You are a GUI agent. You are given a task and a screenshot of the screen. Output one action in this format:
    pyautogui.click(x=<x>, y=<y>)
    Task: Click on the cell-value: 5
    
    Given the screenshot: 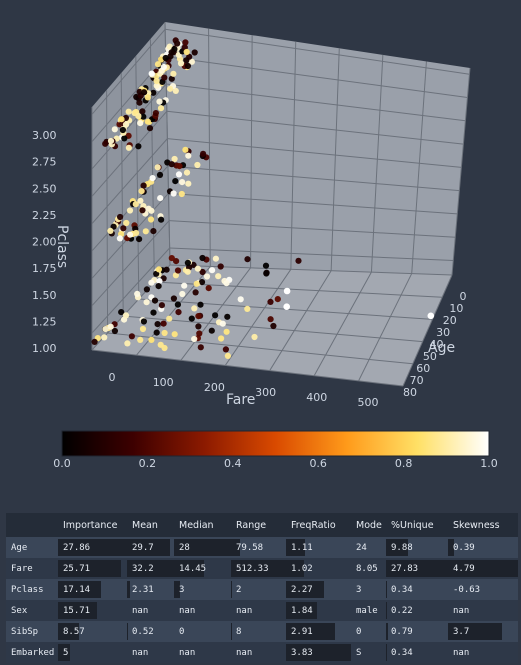 What is the action you would take?
    pyautogui.click(x=66, y=652)
    